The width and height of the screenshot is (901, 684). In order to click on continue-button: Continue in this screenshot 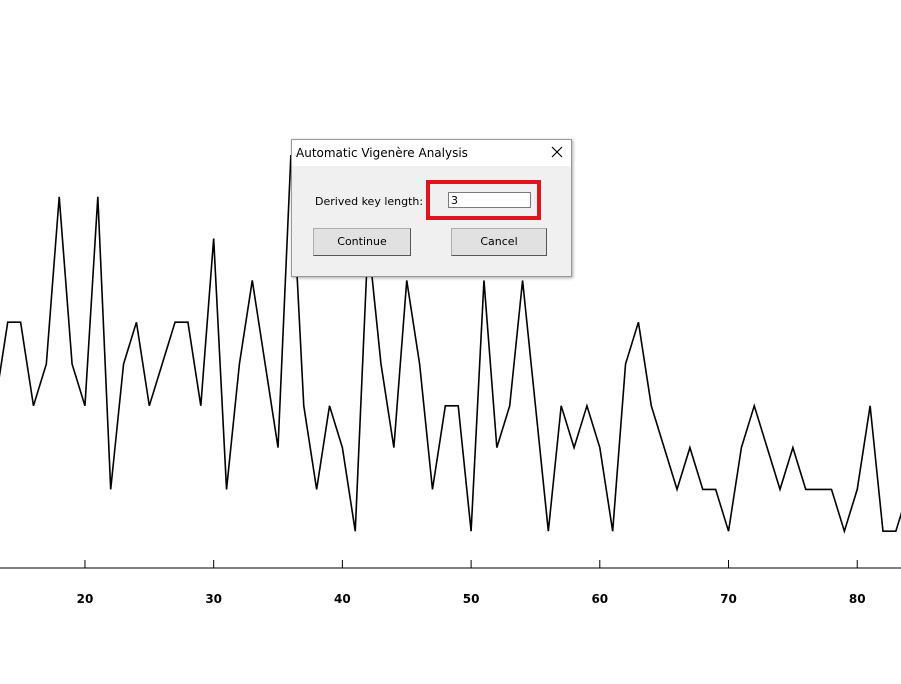, I will do `click(362, 242)`.